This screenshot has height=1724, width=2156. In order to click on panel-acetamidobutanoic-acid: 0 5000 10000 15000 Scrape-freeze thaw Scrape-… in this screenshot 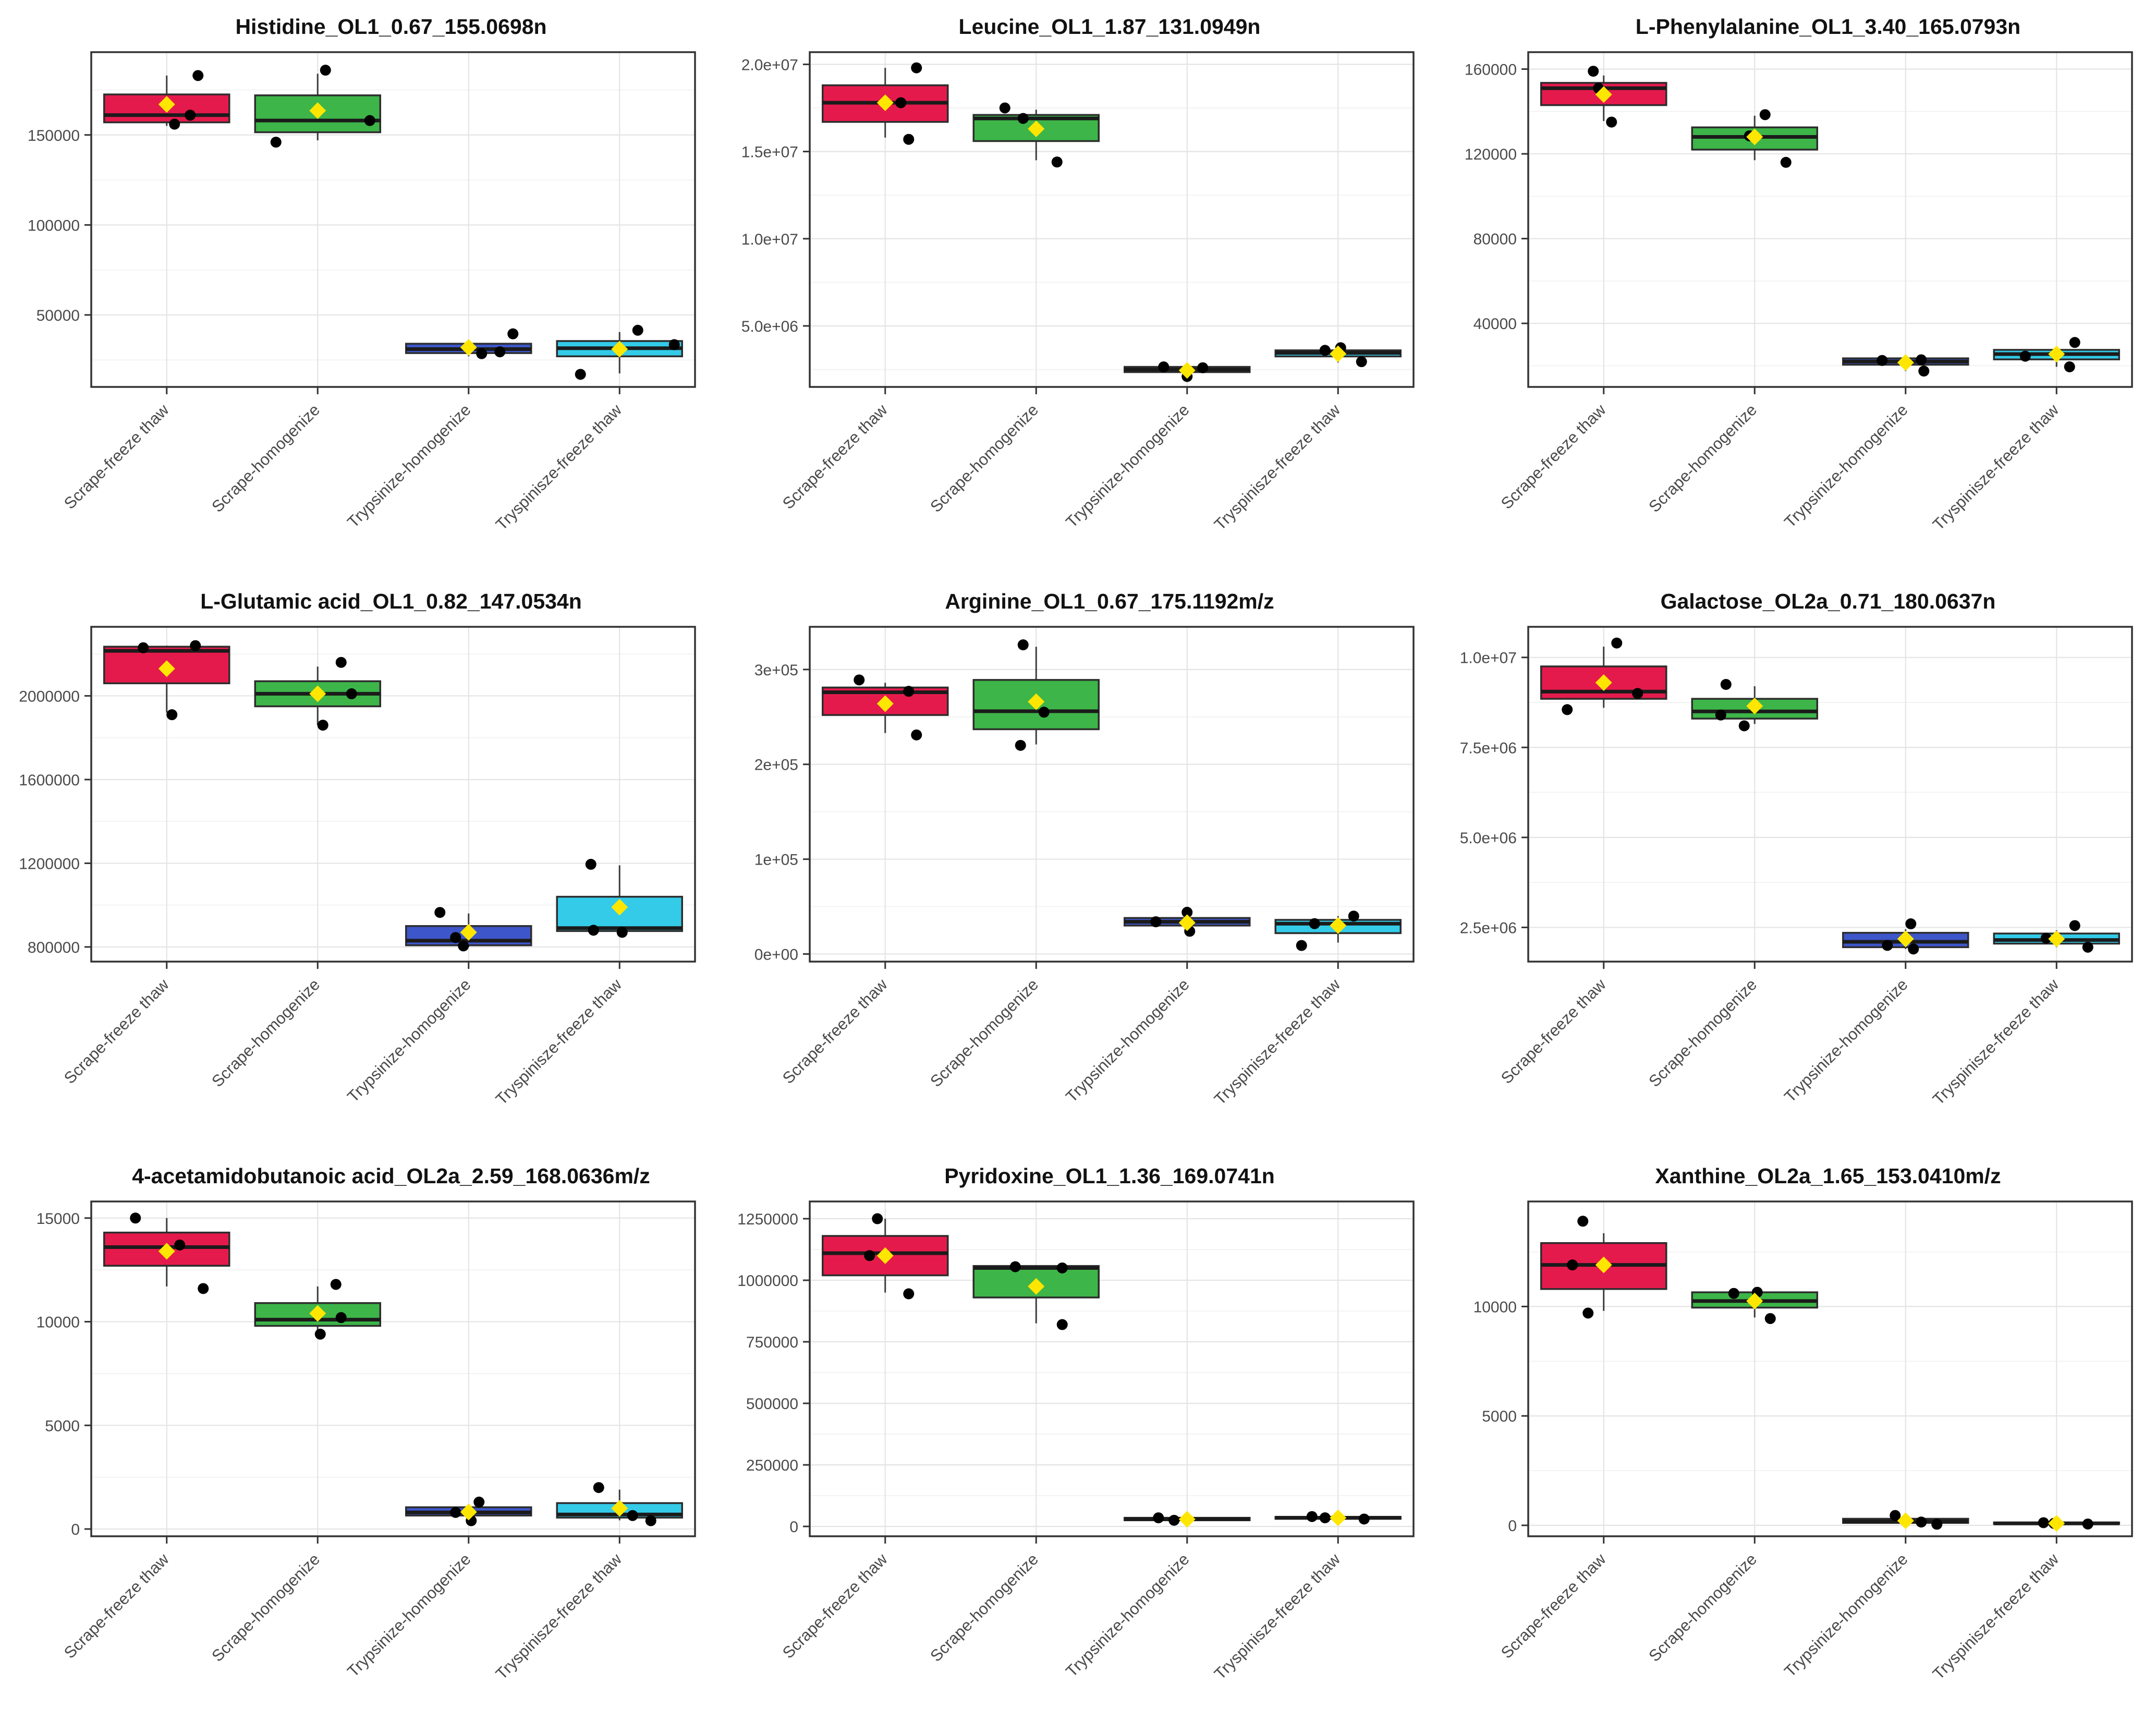, I will do `click(359, 1436)`.